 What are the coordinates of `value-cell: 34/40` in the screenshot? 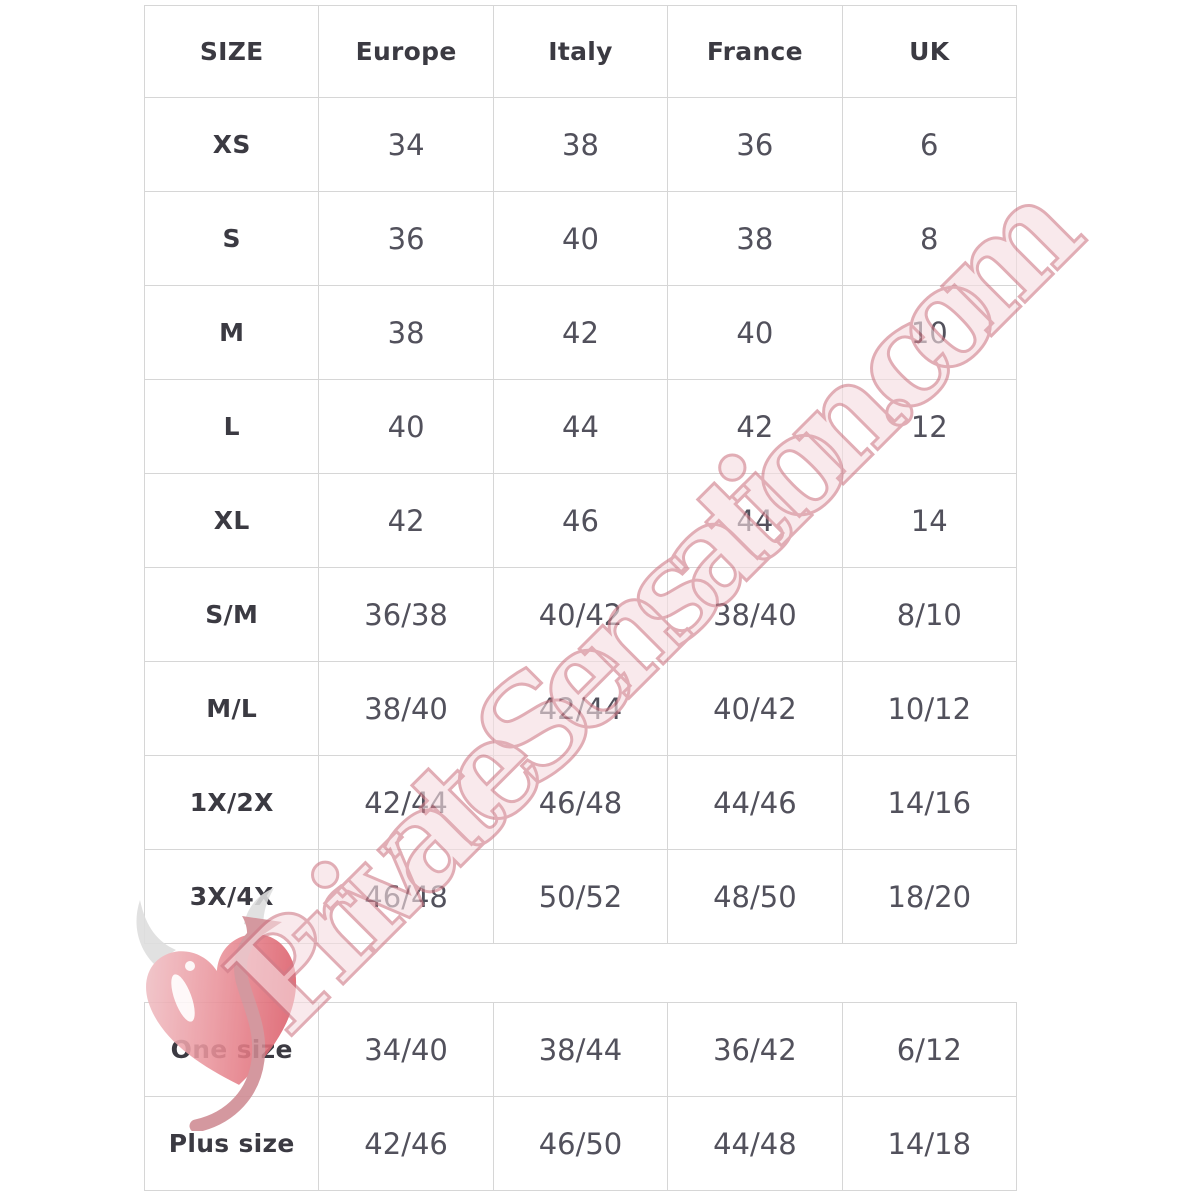 It's located at (406, 1049).